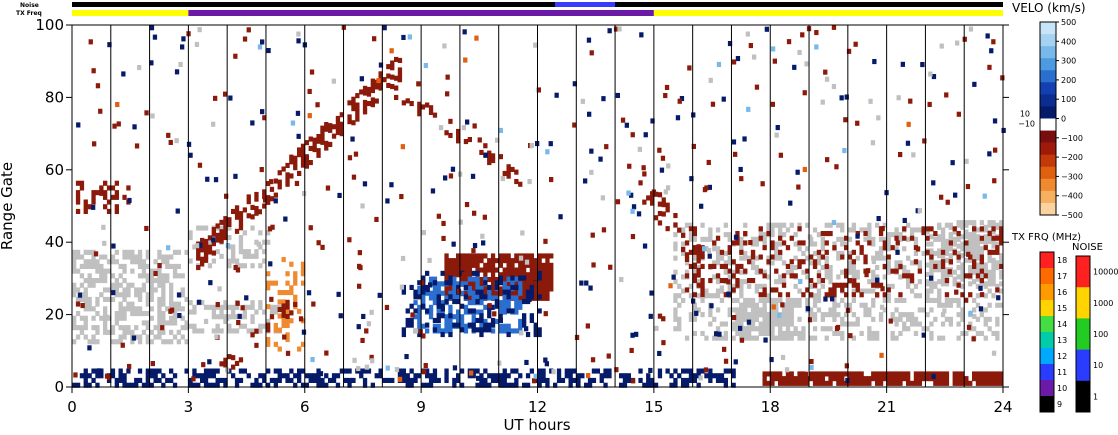  I want to click on y-tick-label: 60, so click(54, 170).